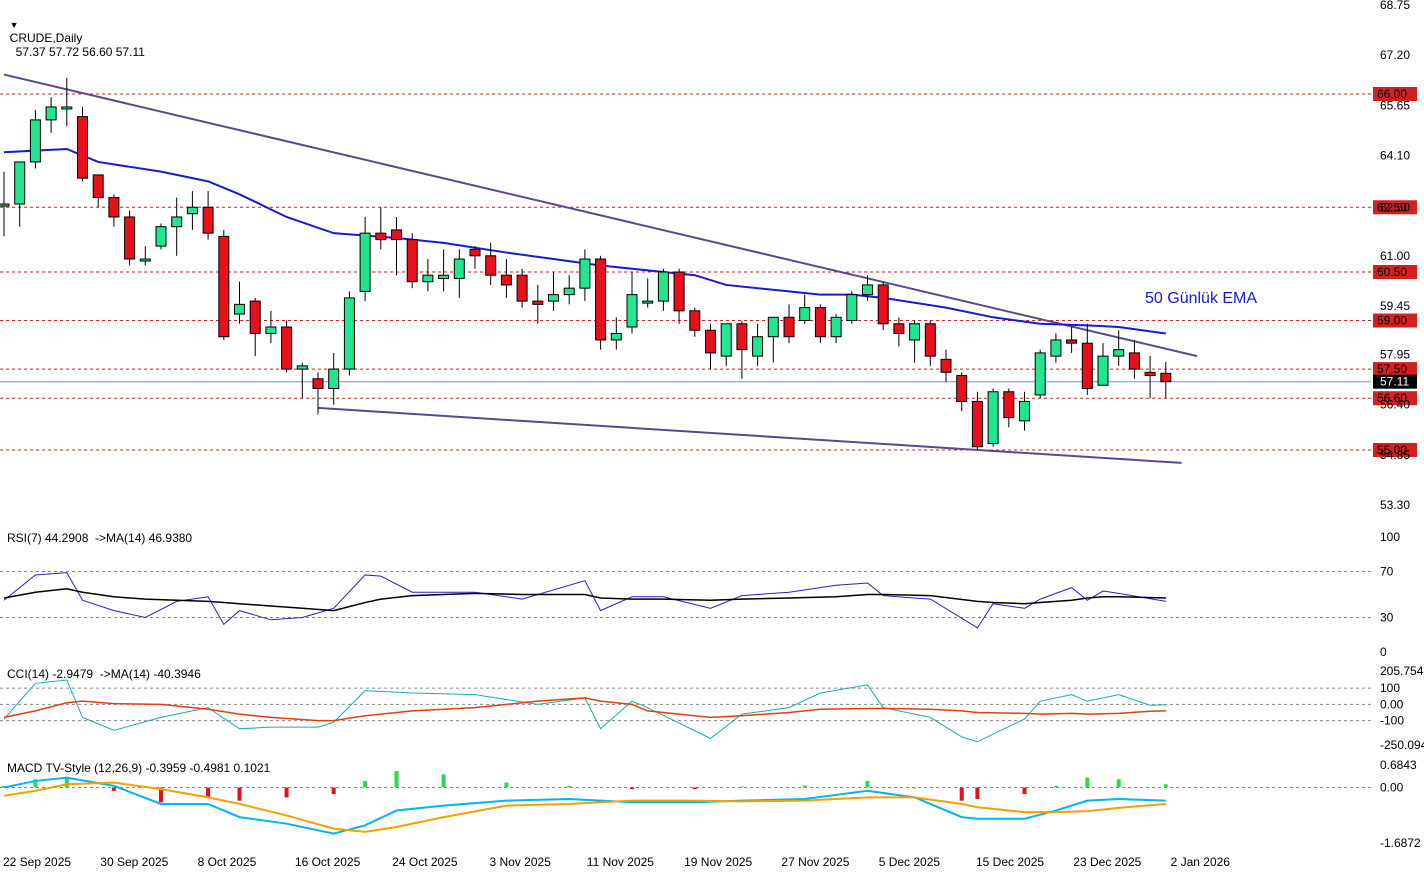 The height and width of the screenshot is (874, 1424). What do you see at coordinates (1395, 306) in the screenshot?
I see `price-tick-label: 59.45` at bounding box center [1395, 306].